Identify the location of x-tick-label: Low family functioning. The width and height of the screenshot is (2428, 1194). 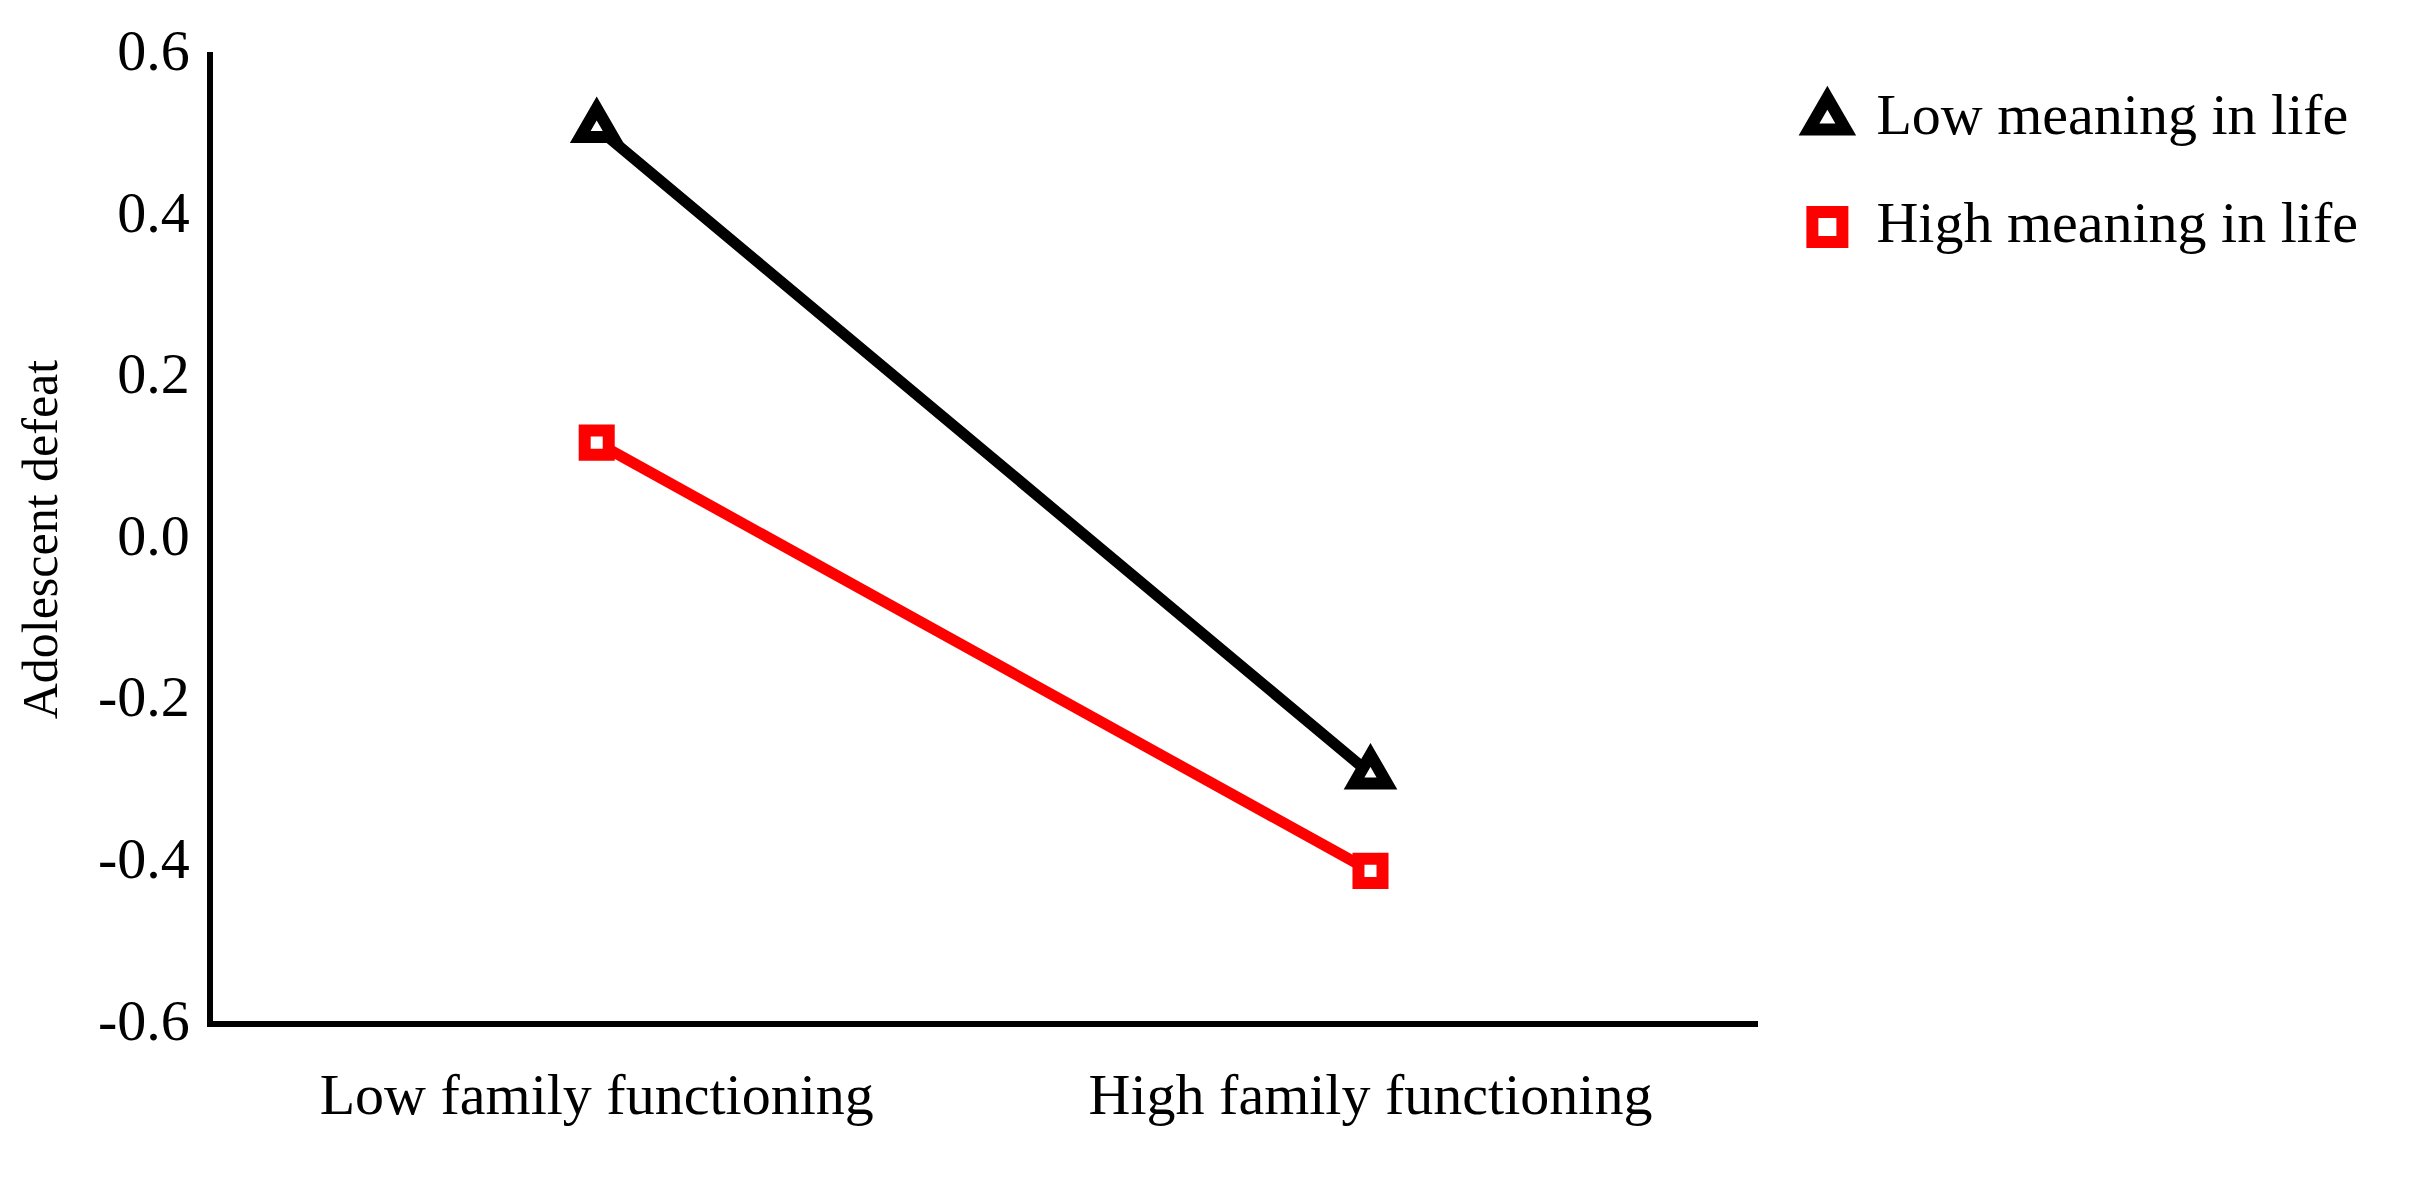
(596, 1095).